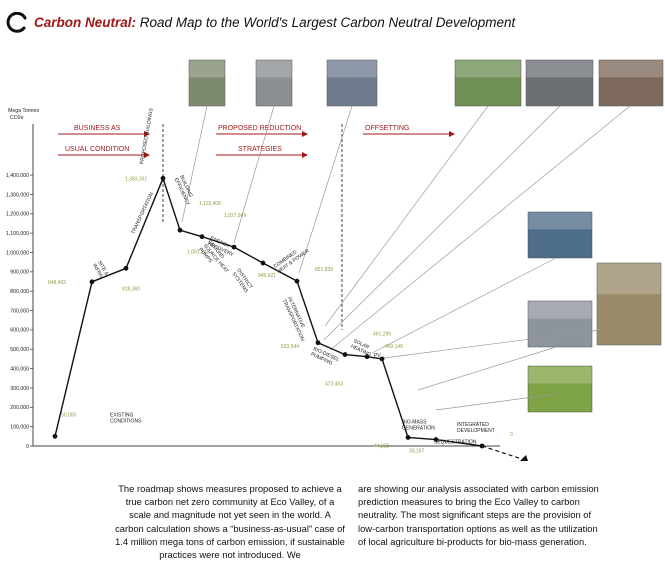  Describe the element at coordinates (473, 425) in the screenshot. I see `step-label-line: INTEGRATED` at that location.